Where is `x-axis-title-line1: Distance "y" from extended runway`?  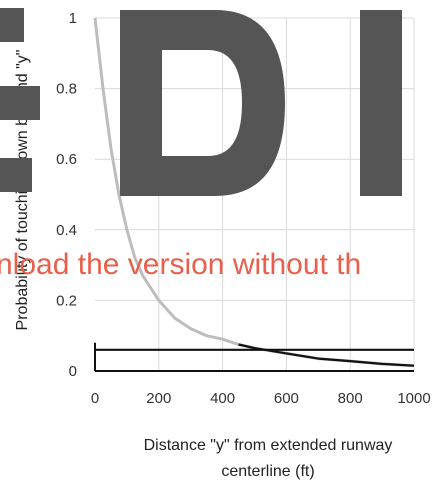
x-axis-title-line1: Distance "y" from extended runway is located at coordinates (268, 445).